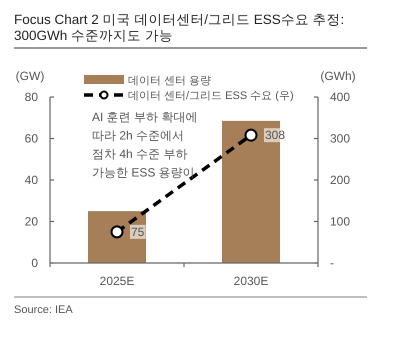 Image resolution: width=400 pixels, height=341 pixels. I want to click on chart-title: Focus Chart 2 미국 데이터센터/그리드 ESS수요 추정: 300GWh 수준까지도 가능, so click(180, 28).